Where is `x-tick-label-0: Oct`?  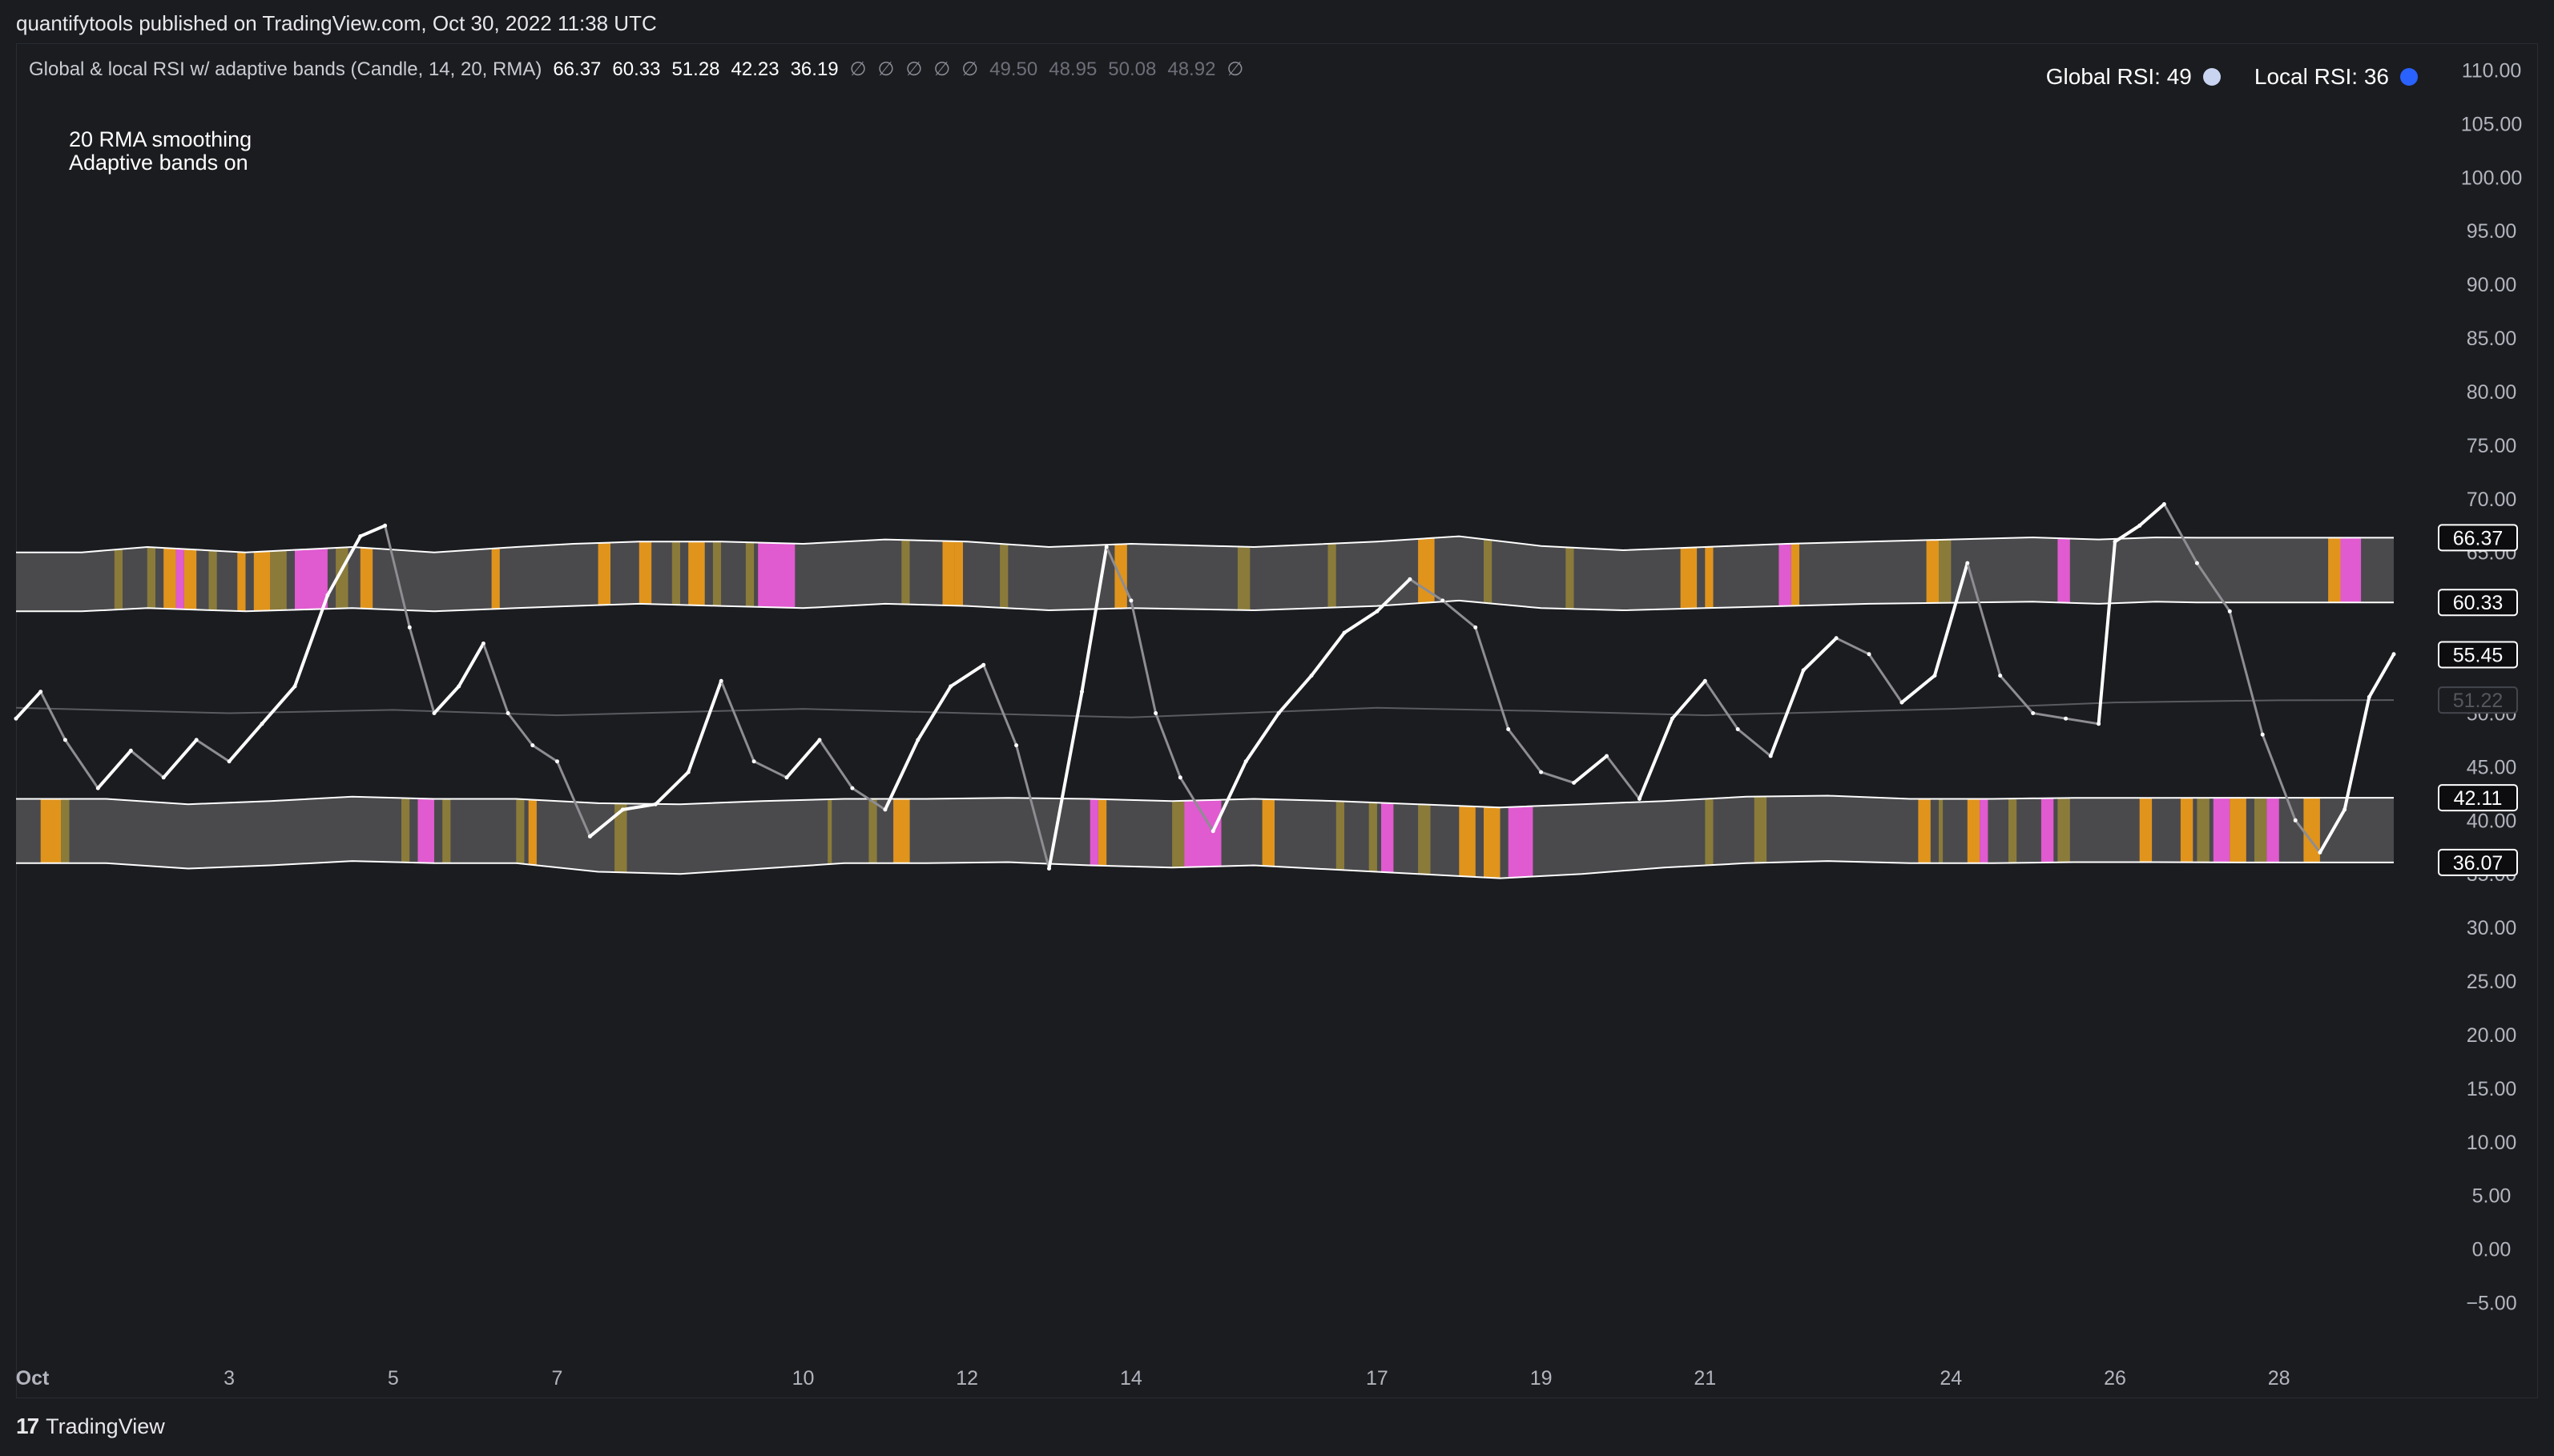
x-tick-label-0: Oct is located at coordinates (33, 1378).